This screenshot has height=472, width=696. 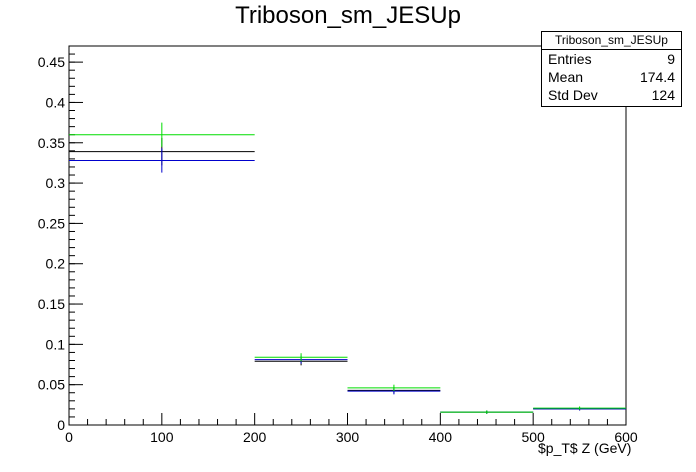 What do you see at coordinates (611, 95) in the screenshot?
I see `stats-row-stddev: Std Dev 124` at bounding box center [611, 95].